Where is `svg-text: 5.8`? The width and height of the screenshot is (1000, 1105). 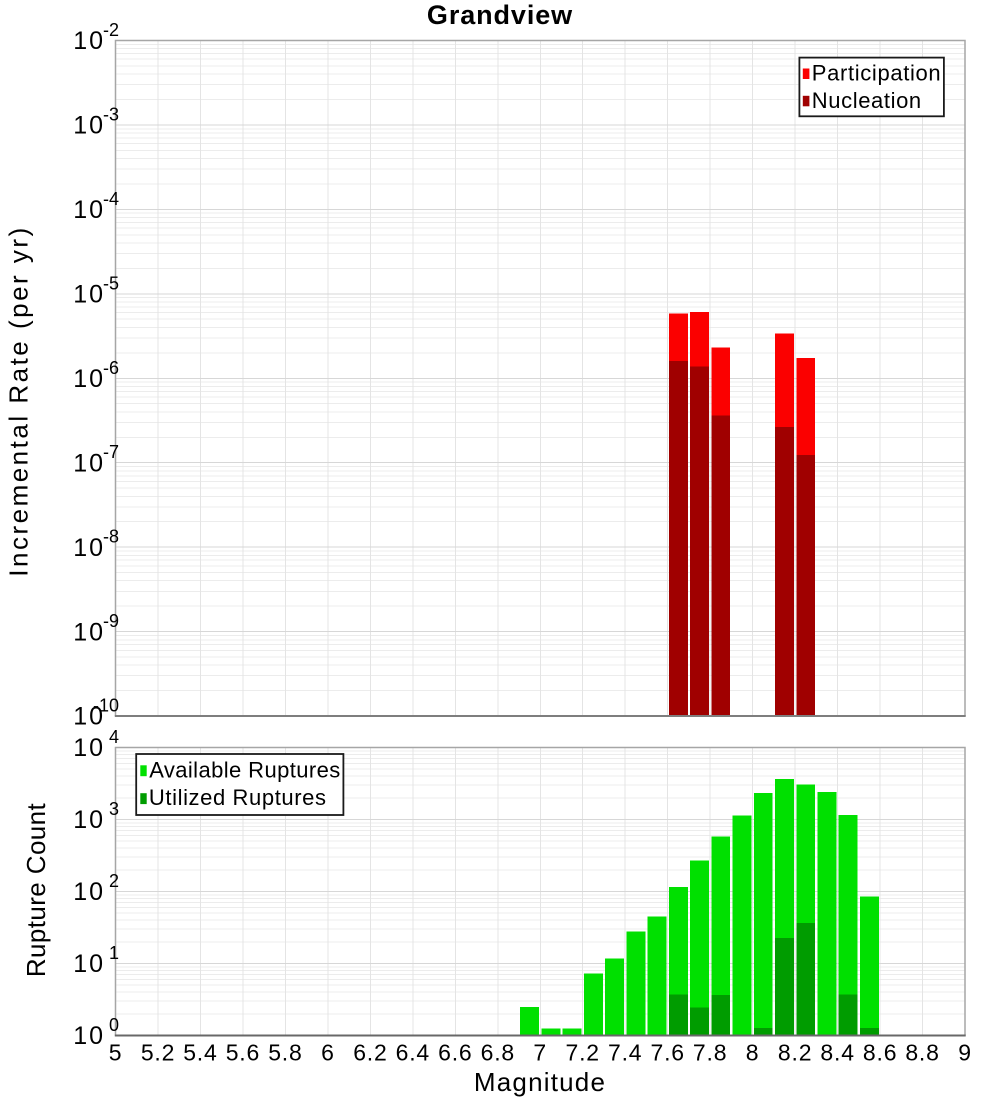 svg-text: 5.8 is located at coordinates (285, 1053).